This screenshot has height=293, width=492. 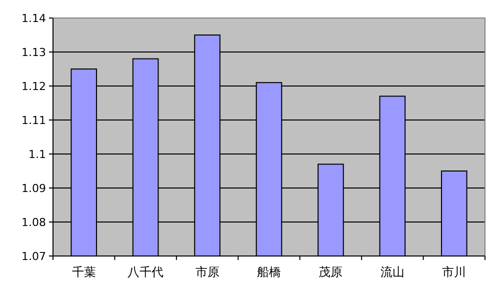 I want to click on y-tick-label: 1.1, so click(x=37, y=154).